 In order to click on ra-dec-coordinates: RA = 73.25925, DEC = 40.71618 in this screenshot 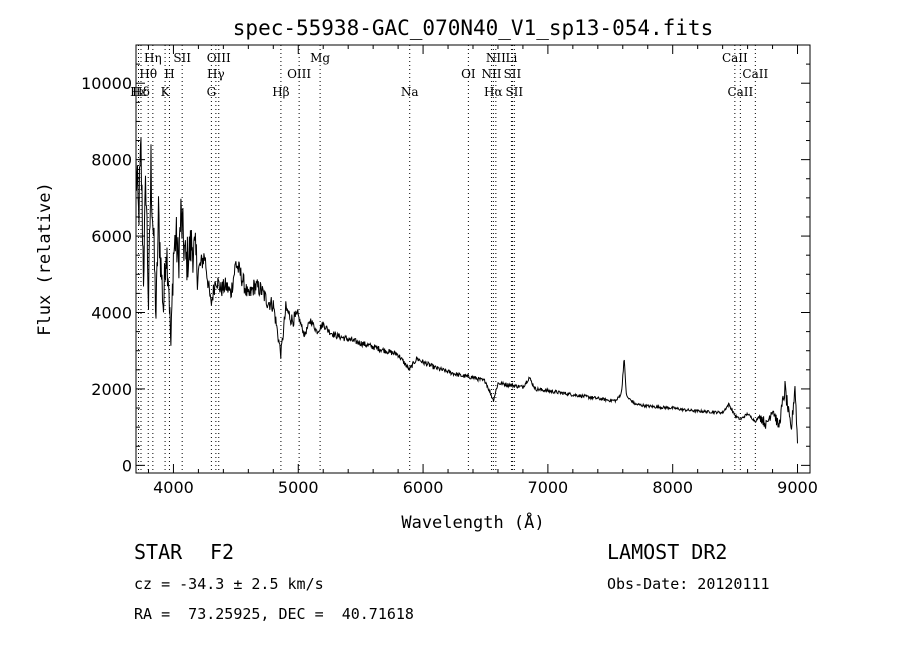, I will do `click(274, 614)`.